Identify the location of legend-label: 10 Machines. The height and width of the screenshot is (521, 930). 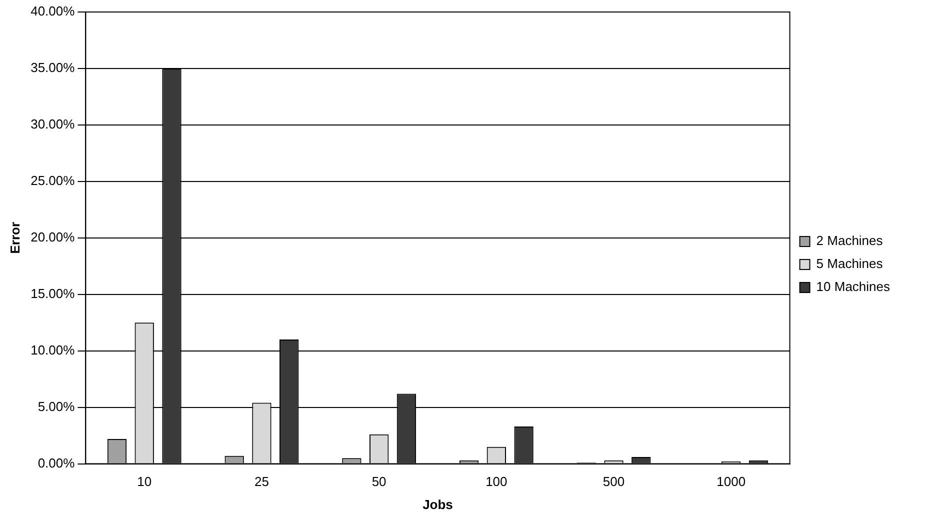
(853, 286).